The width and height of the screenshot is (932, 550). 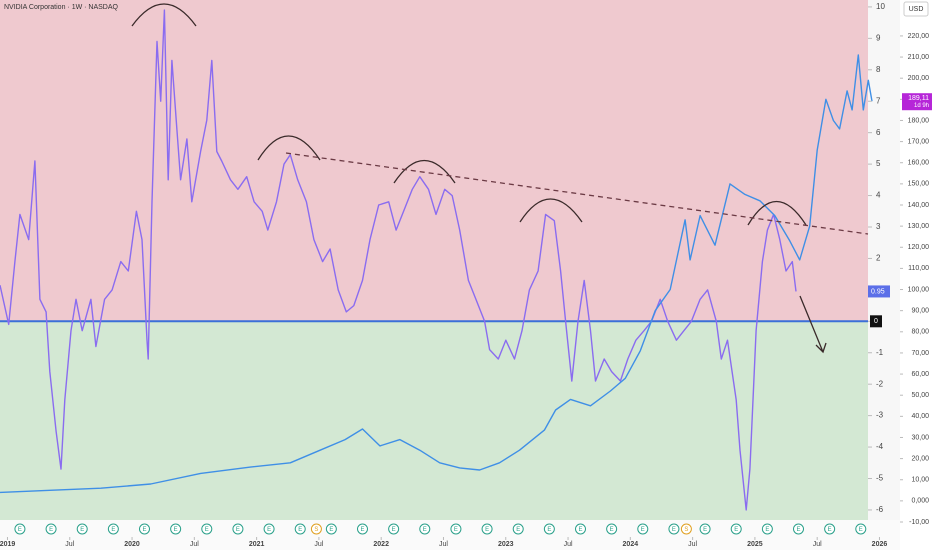 I want to click on y2-tick-label: 200,00, so click(x=919, y=78).